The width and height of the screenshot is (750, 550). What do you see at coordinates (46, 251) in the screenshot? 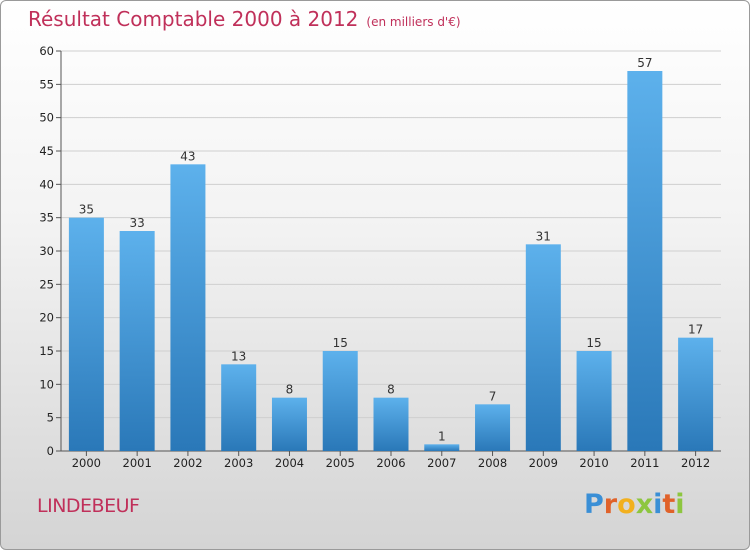
I see `y-tick-label: 30` at bounding box center [46, 251].